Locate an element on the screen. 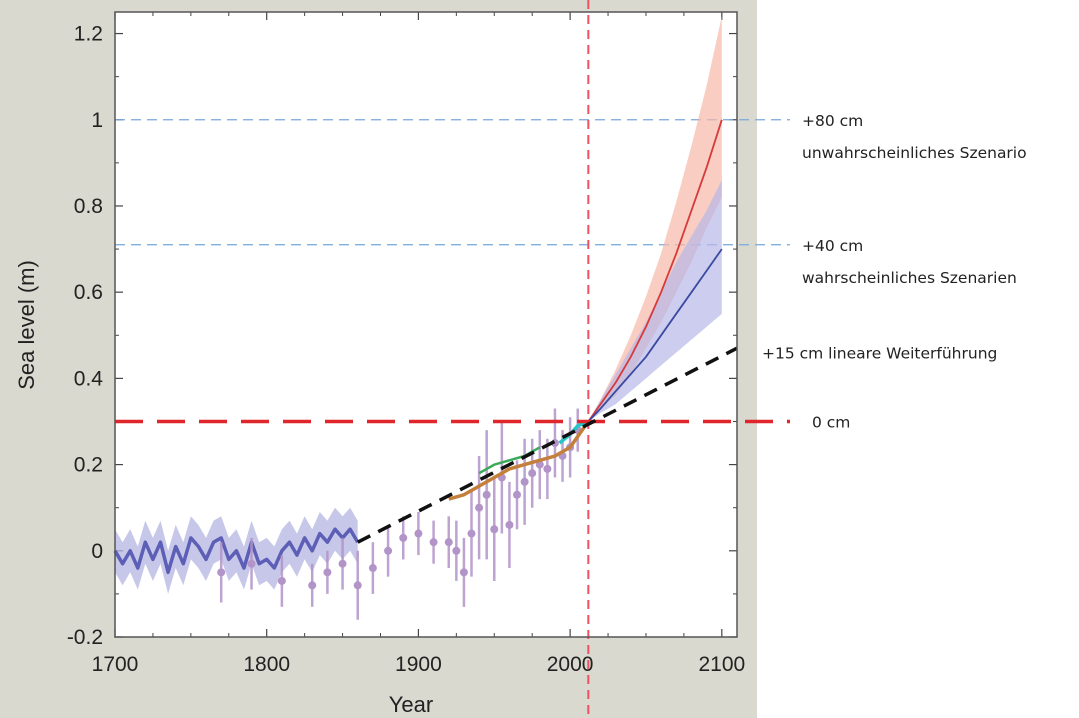 The width and height of the screenshot is (1079, 718). y-tick-label: -0.2 is located at coordinates (85, 637).